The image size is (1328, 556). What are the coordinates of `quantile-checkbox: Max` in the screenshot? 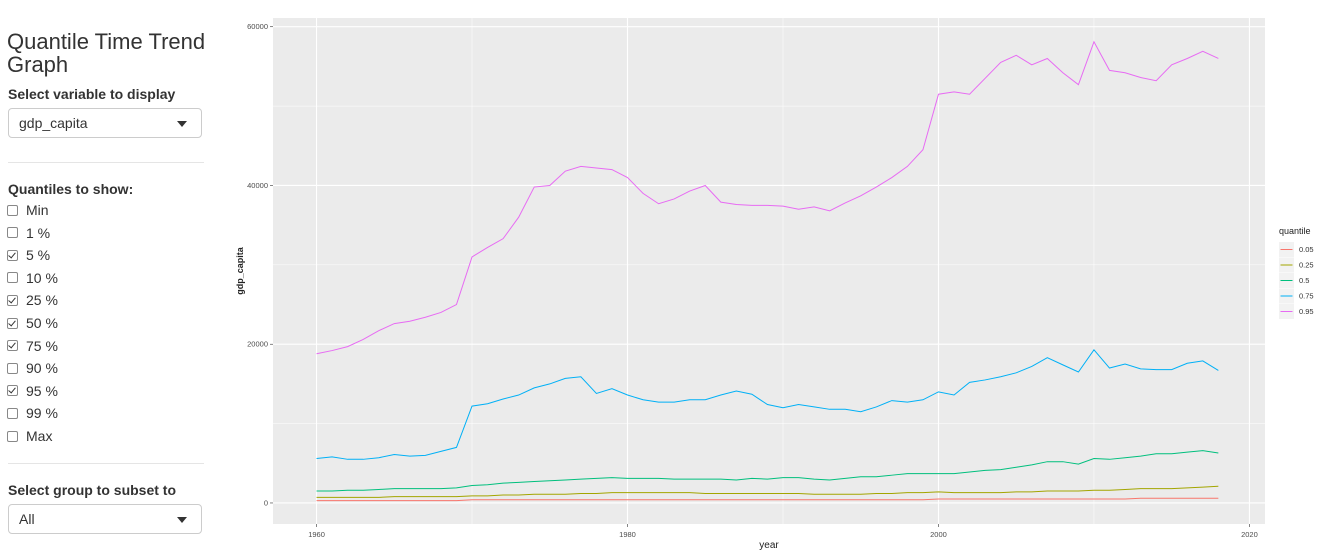 It's located at (29, 436).